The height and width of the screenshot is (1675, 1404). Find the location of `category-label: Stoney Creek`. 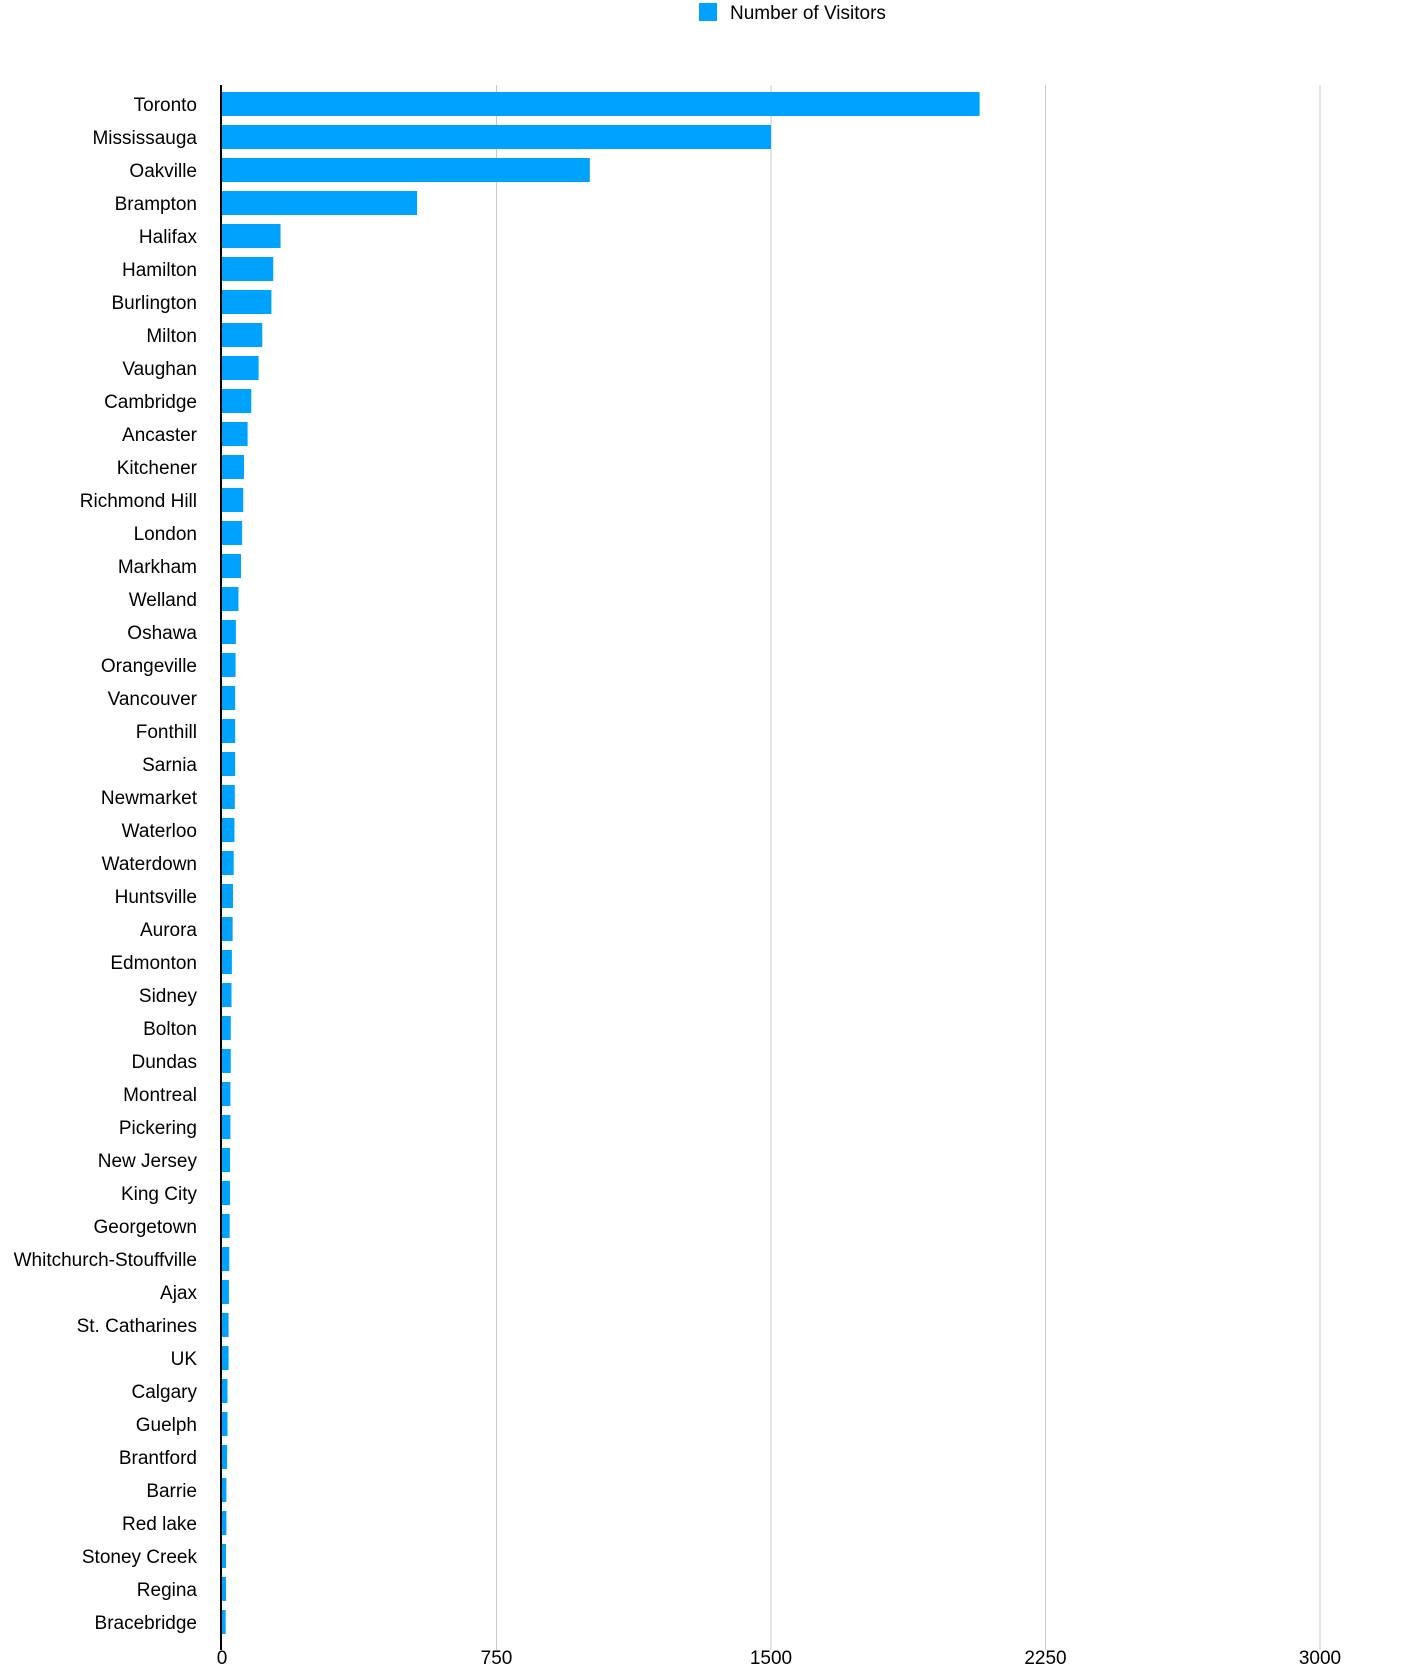

category-label: Stoney Creek is located at coordinates (140, 1557).